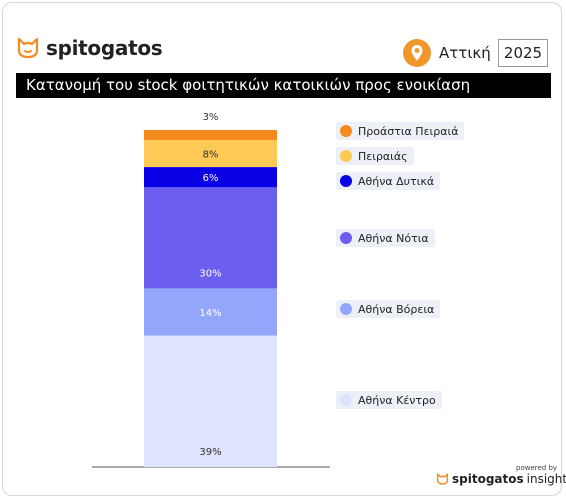 This screenshot has width=566, height=500. I want to click on powered-by-text: powered by, so click(537, 468).